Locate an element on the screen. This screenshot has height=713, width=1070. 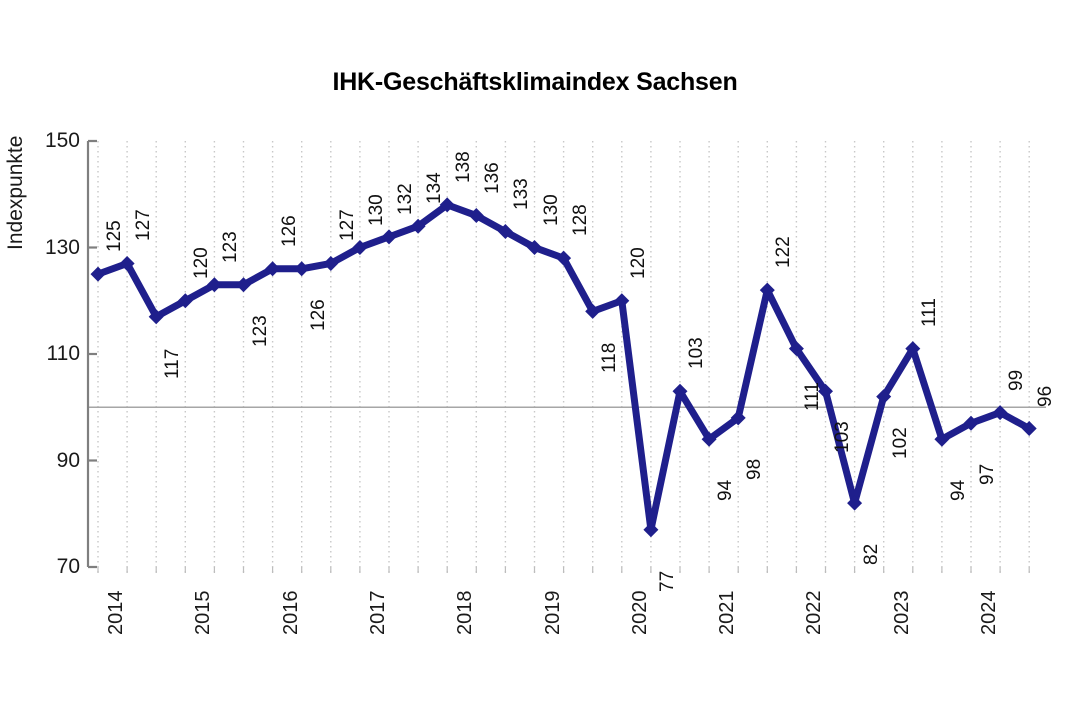
data-point-label: 82 is located at coordinates (871, 554).